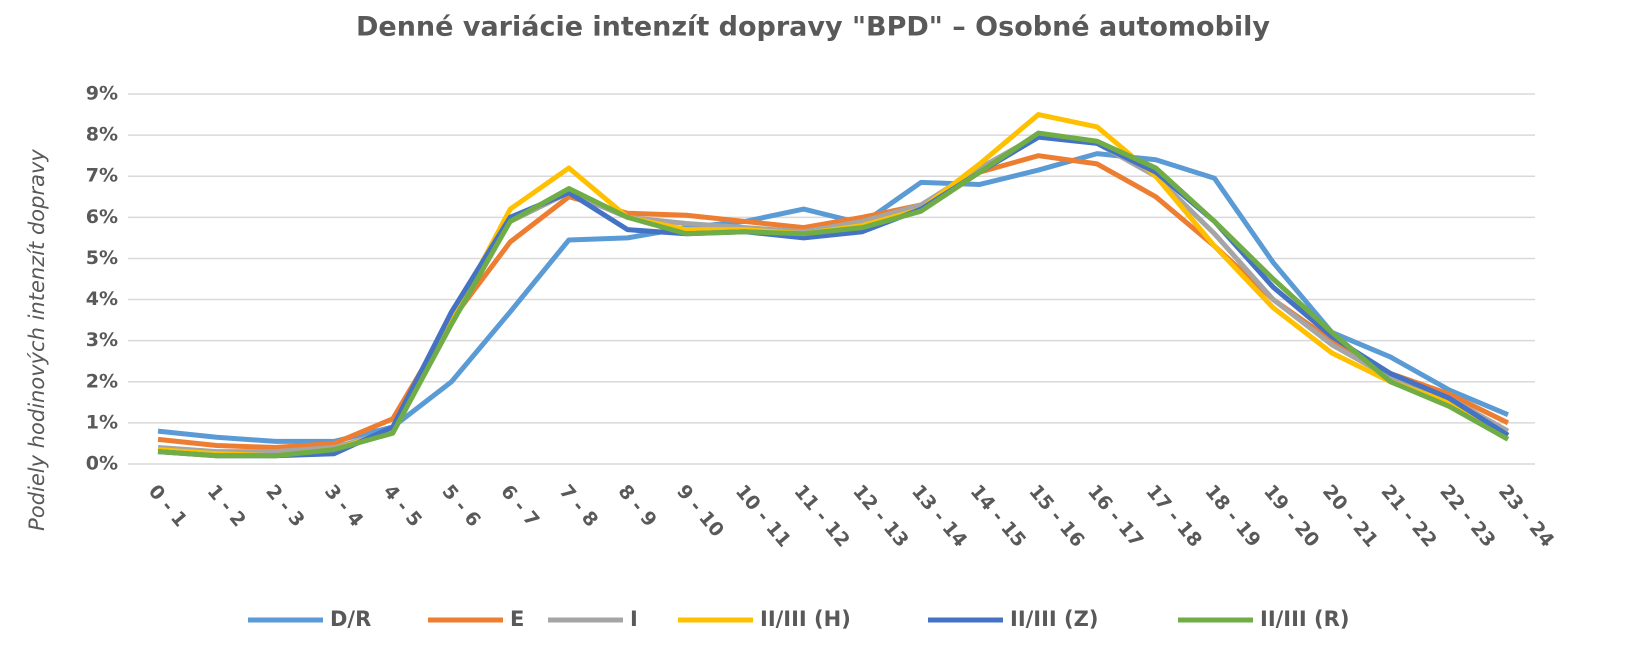 Image resolution: width=1627 pixels, height=658 pixels. I want to click on x-tick-label: 3 - 4, so click(343, 506).